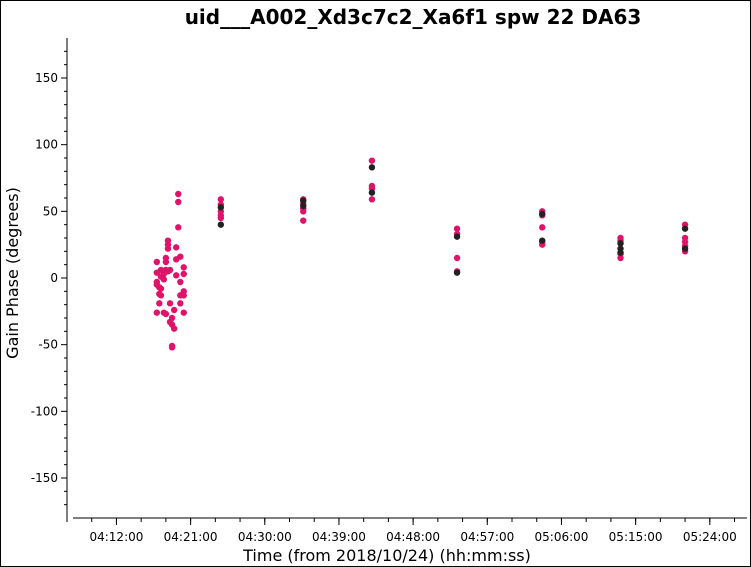 This screenshot has width=751, height=567. I want to click on x-tick-label: 04:39:00, so click(339, 537).